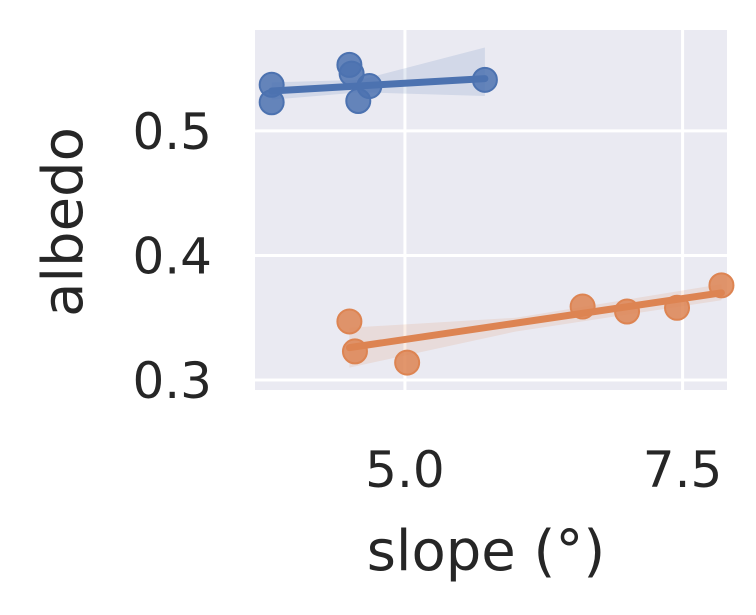 This screenshot has width=756, height=615. What do you see at coordinates (63, 222) in the screenshot?
I see `y-axis-label: albedo` at bounding box center [63, 222].